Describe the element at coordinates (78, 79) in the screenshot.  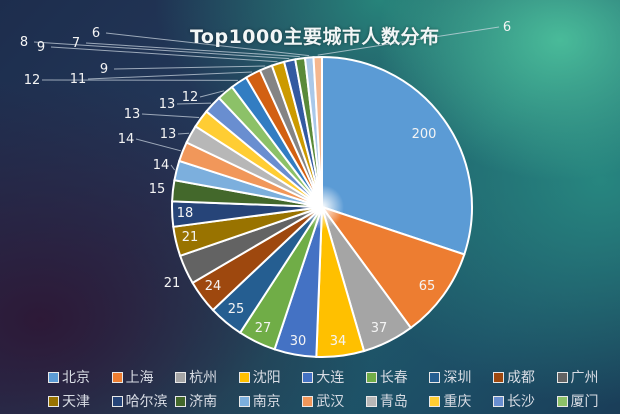
I see `data-label: 11` at that location.